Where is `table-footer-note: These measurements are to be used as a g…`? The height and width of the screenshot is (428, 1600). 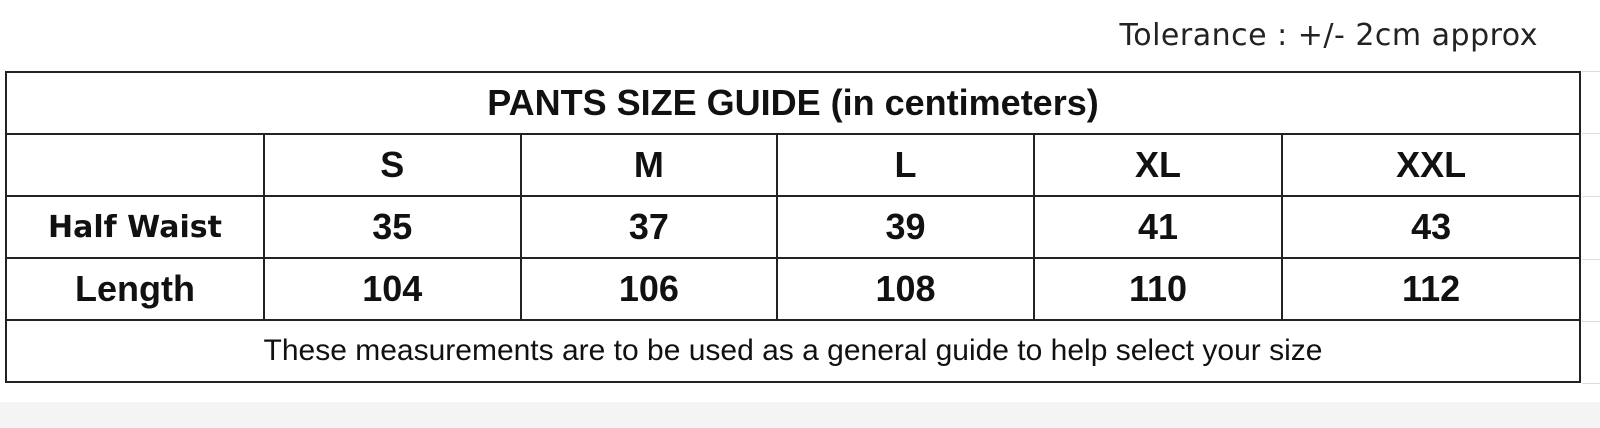 table-footer-note: These measurements are to be used as a g… is located at coordinates (793, 351).